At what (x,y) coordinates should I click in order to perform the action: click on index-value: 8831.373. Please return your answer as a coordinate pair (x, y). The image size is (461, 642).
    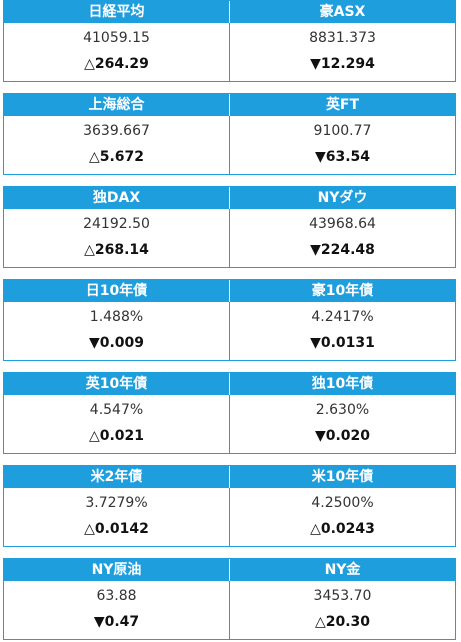
    Looking at the image, I should click on (342, 38).